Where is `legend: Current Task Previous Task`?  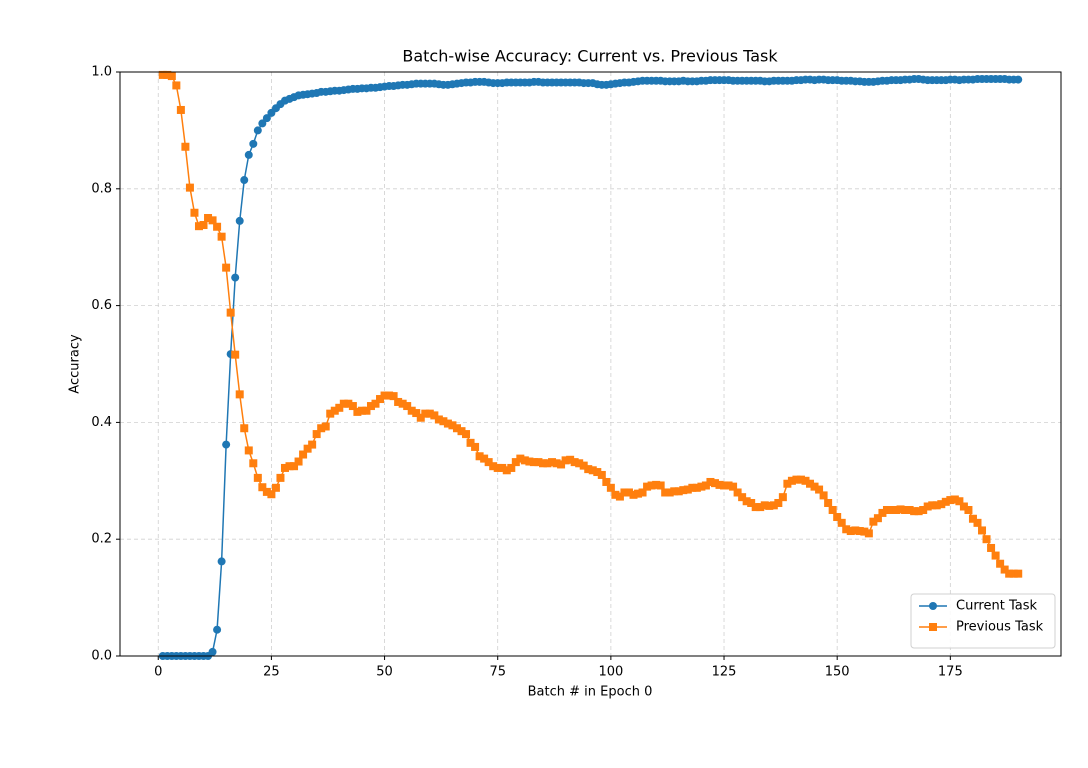
legend: Current Task Previous Task is located at coordinates (983, 621).